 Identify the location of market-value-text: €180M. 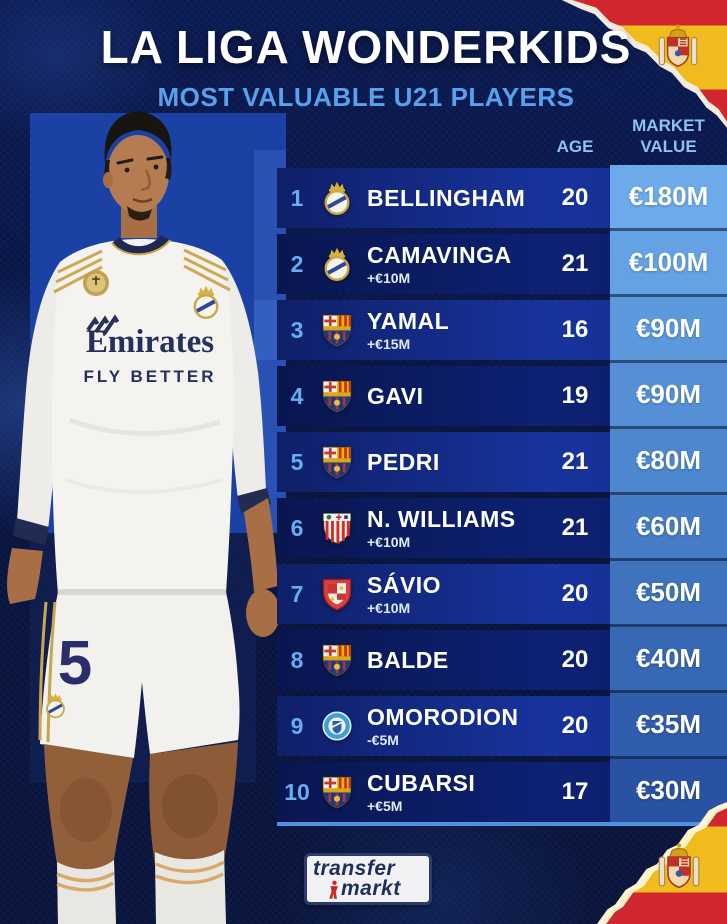
(668, 196).